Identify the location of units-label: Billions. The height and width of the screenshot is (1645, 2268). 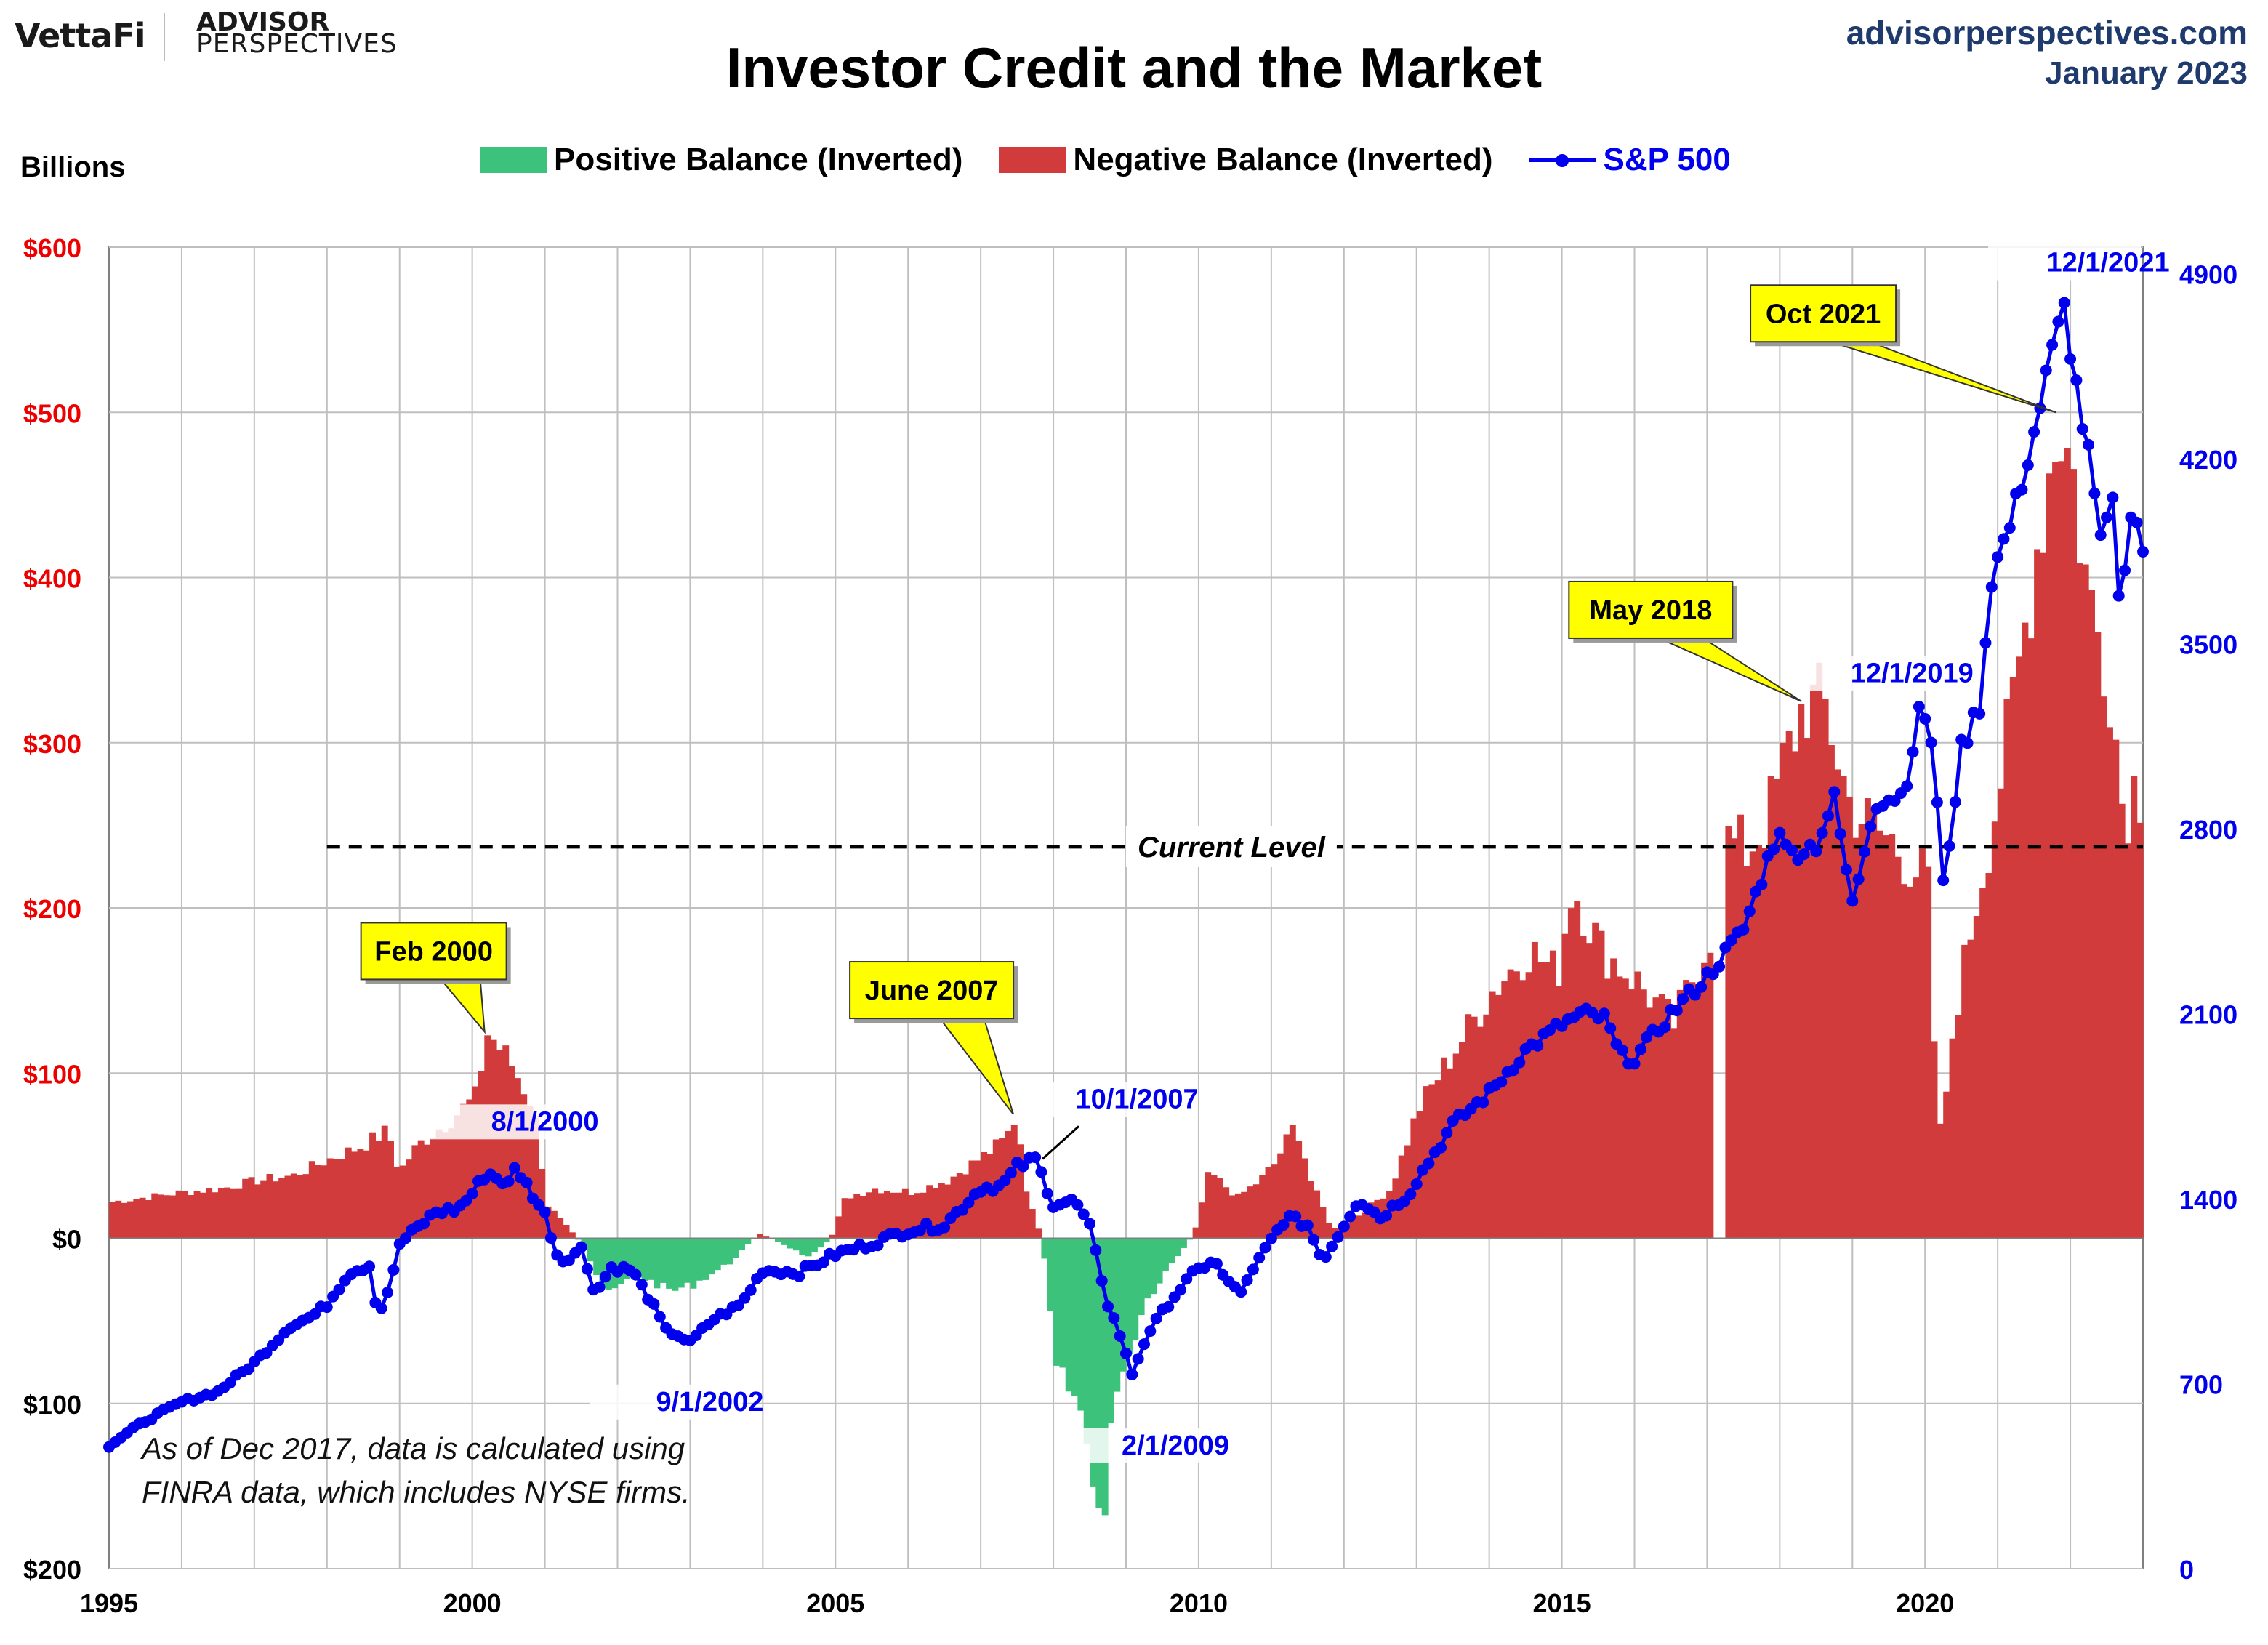
(73, 167).